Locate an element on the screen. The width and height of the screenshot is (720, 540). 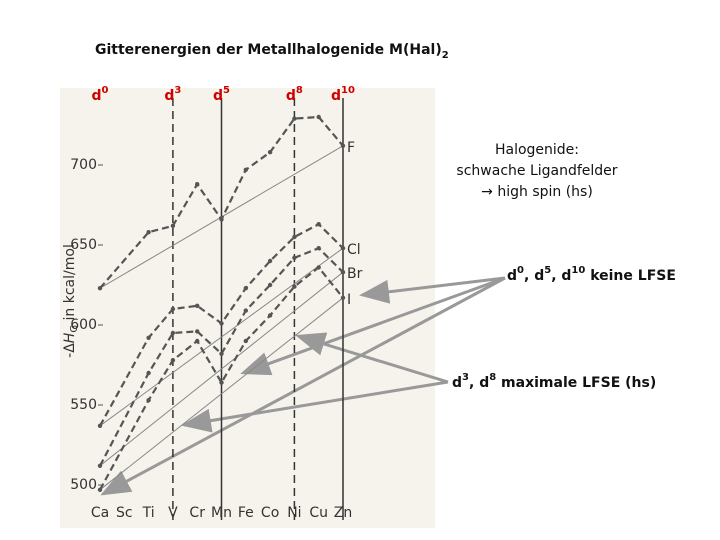
annotation: → high spin (hs) is located at coordinates (537, 192).